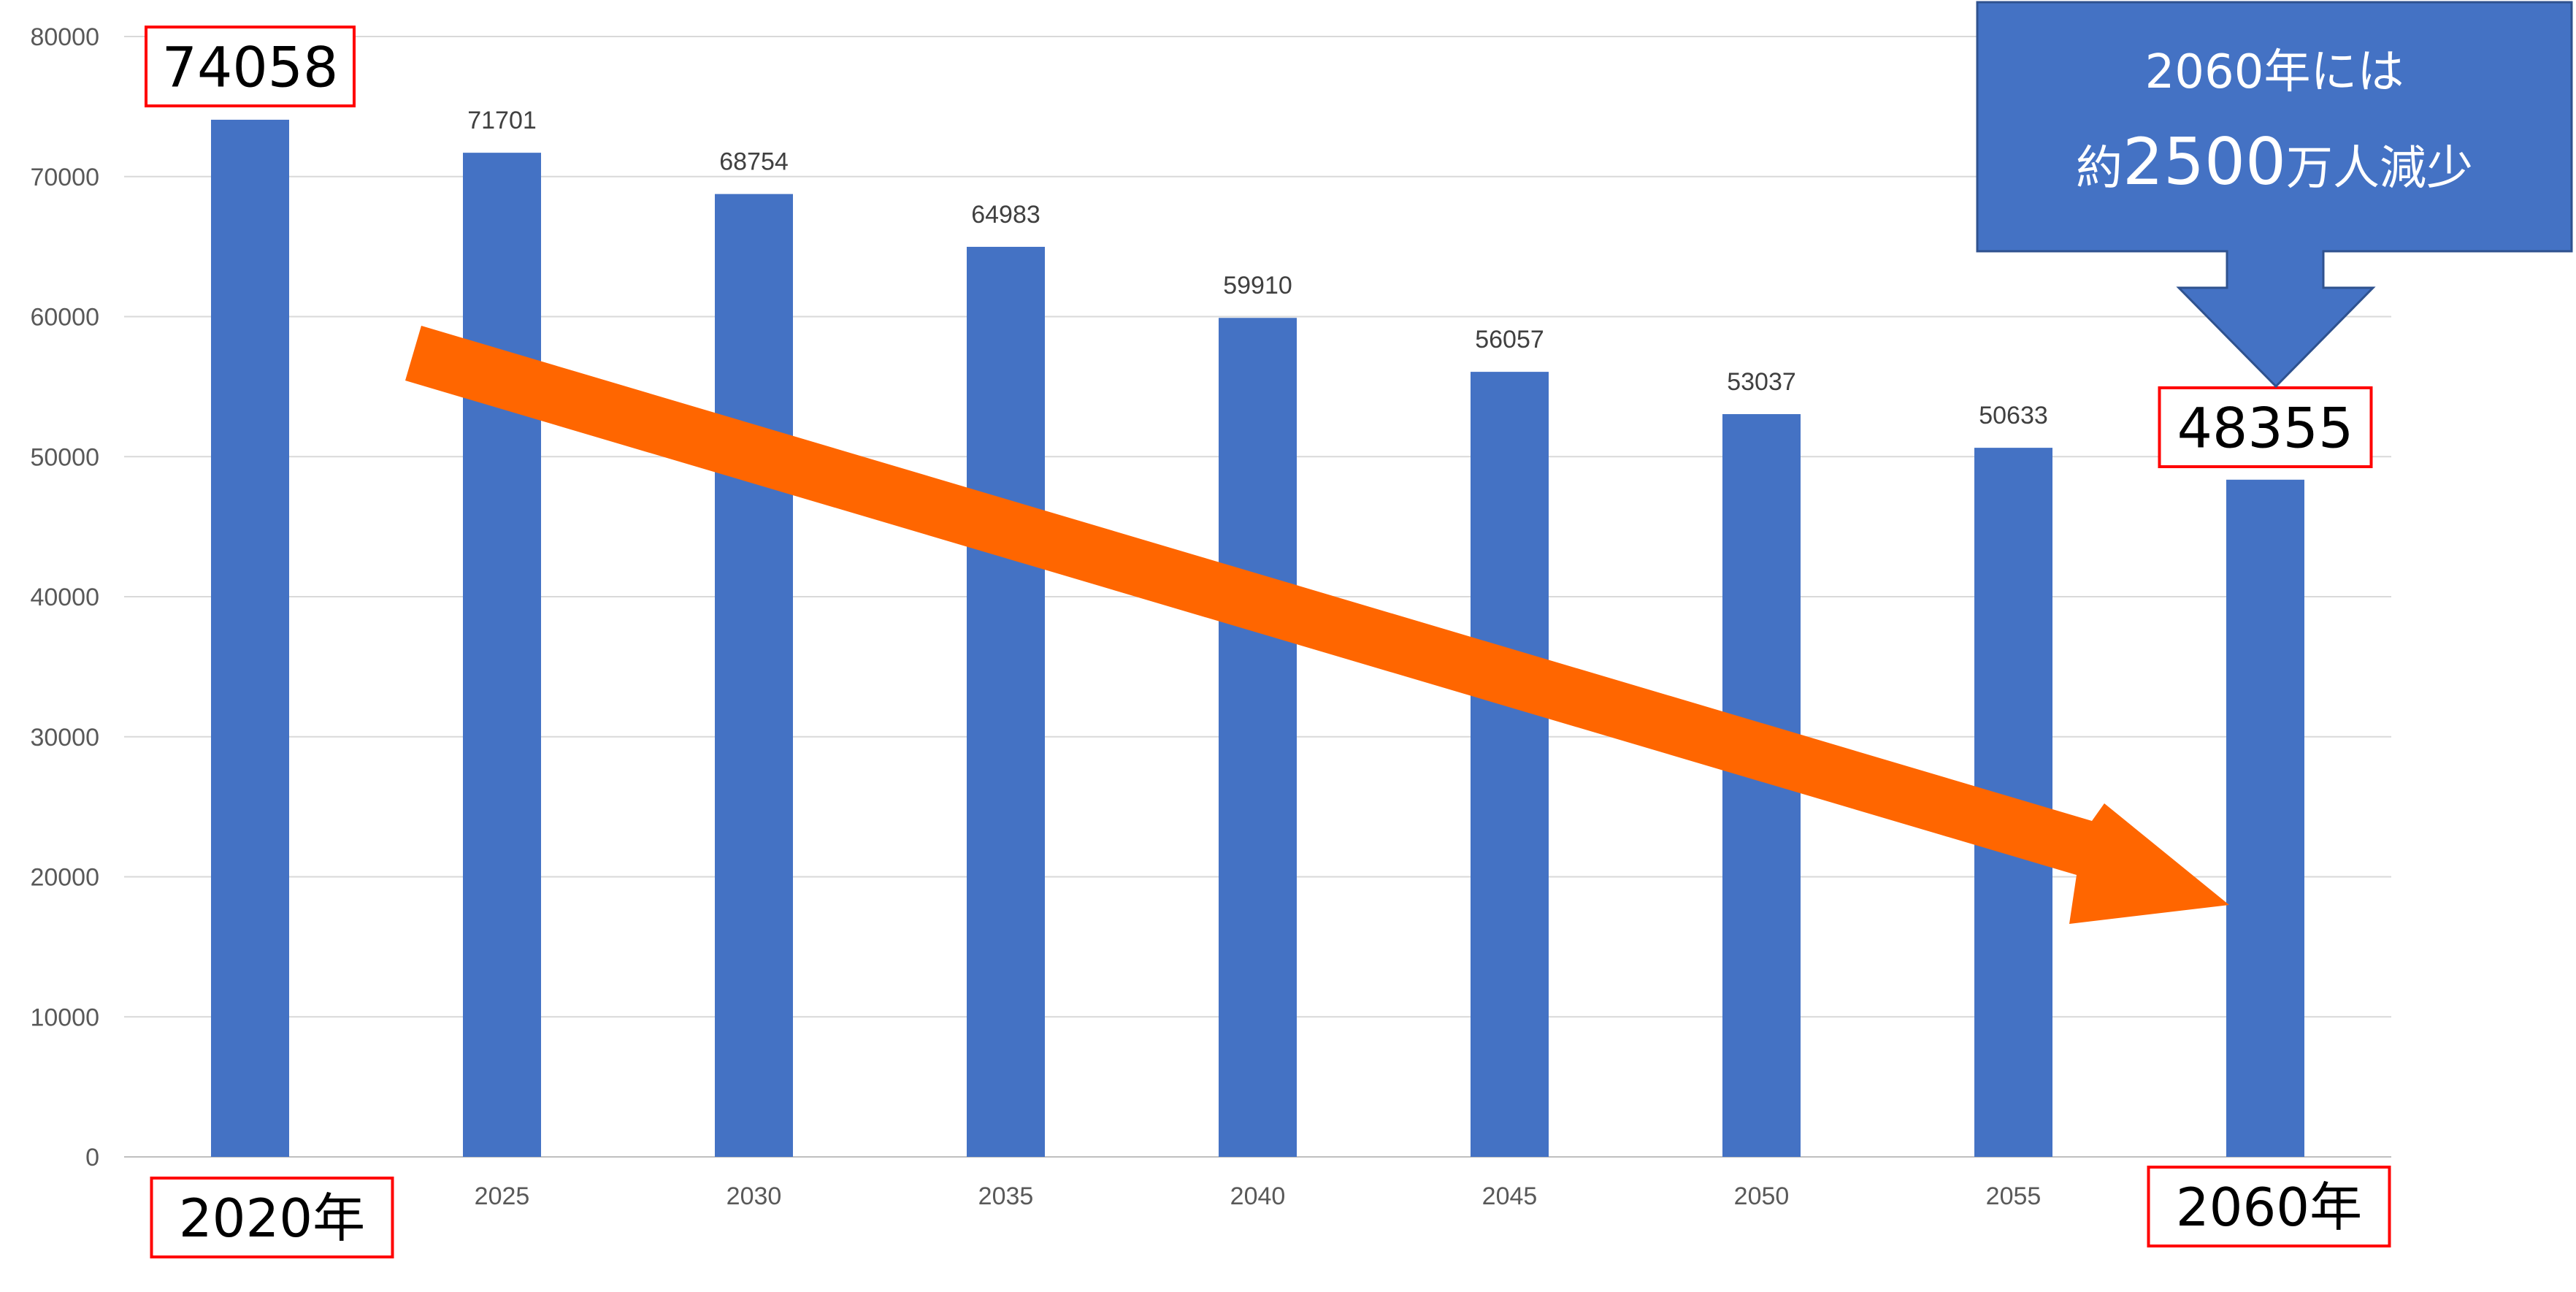 This screenshot has height=1292, width=2576. Describe the element at coordinates (1006, 1196) in the screenshot. I see `x-tick-label: 2035` at that location.